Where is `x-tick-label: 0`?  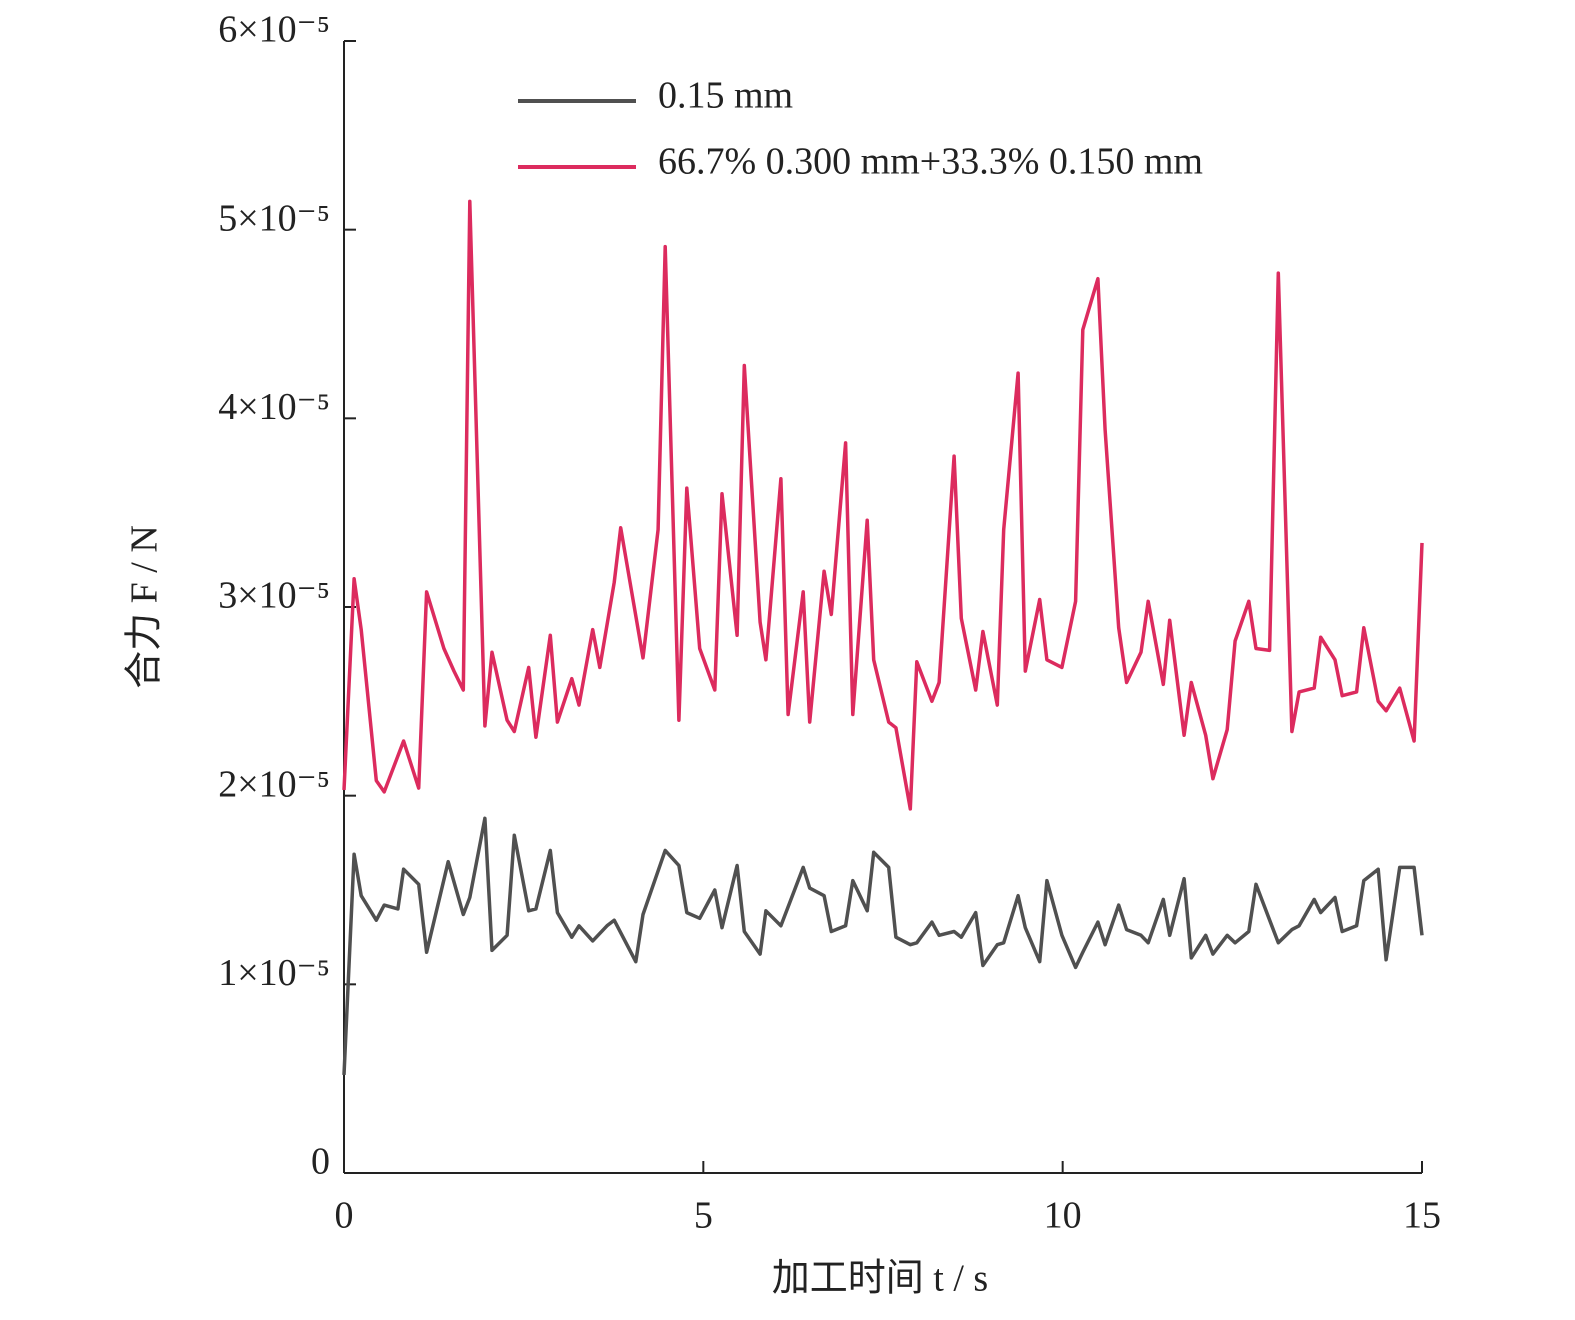
x-tick-label: 0 is located at coordinates (344, 1216).